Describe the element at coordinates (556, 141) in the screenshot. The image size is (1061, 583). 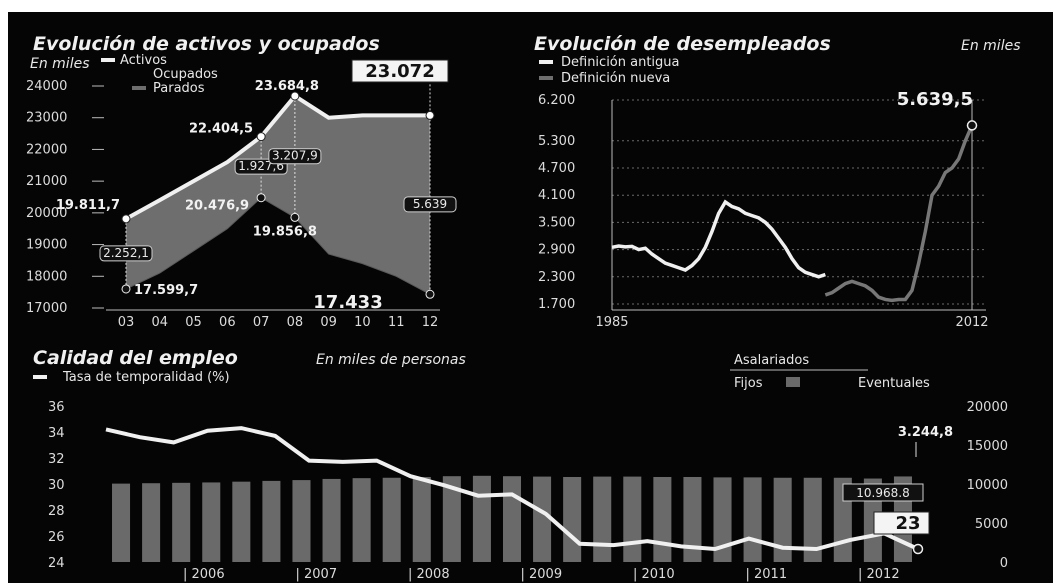
I see `chart2-ytick-label: 5.300` at that location.